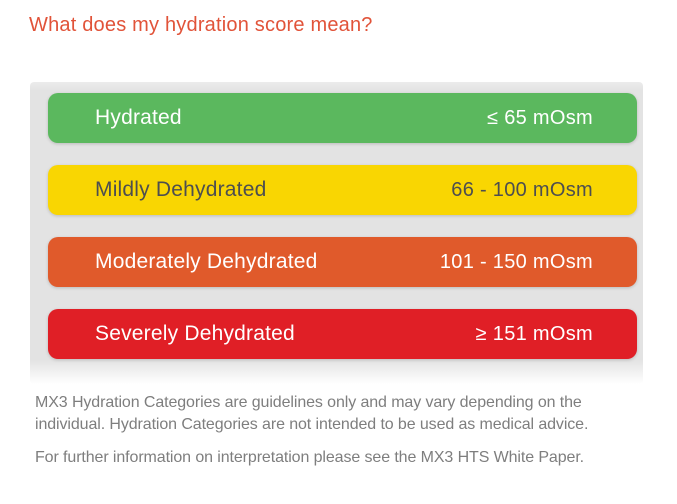 The height and width of the screenshot is (504, 677). Describe the element at coordinates (181, 189) in the screenshot. I see `category-label: Mildly Dehydrated` at that location.